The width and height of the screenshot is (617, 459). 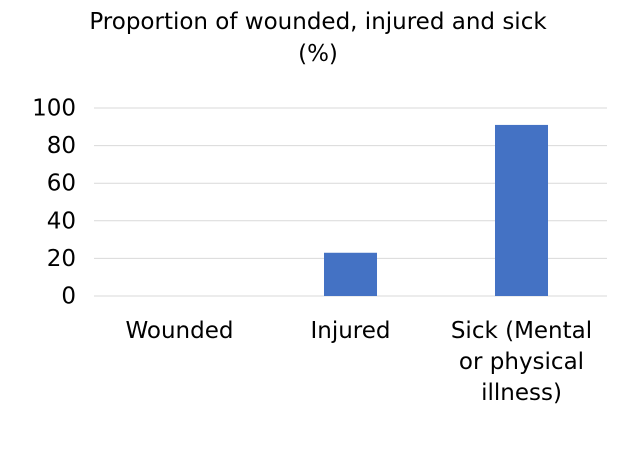 What do you see at coordinates (61, 184) in the screenshot?
I see `y-tick-label: 60` at bounding box center [61, 184].